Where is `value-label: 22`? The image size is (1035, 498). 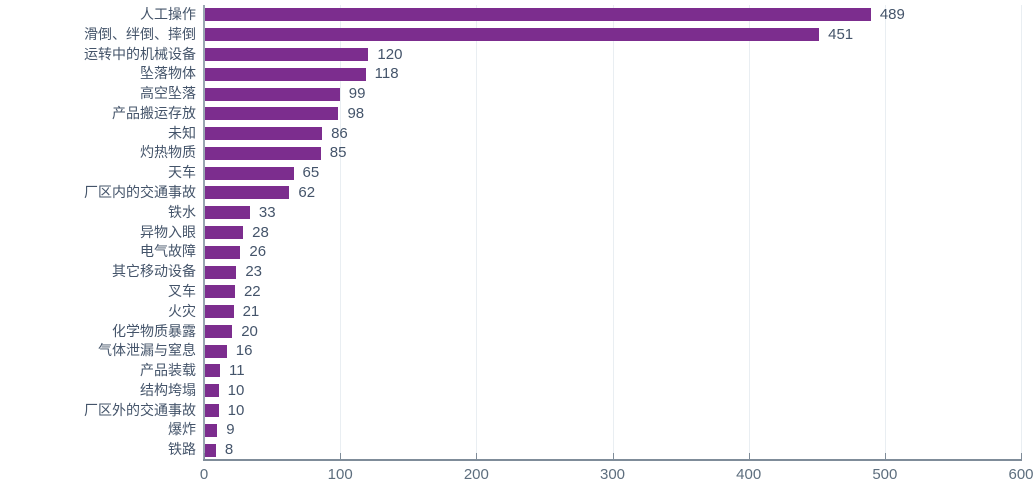
value-label: 22 is located at coordinates (252, 291).